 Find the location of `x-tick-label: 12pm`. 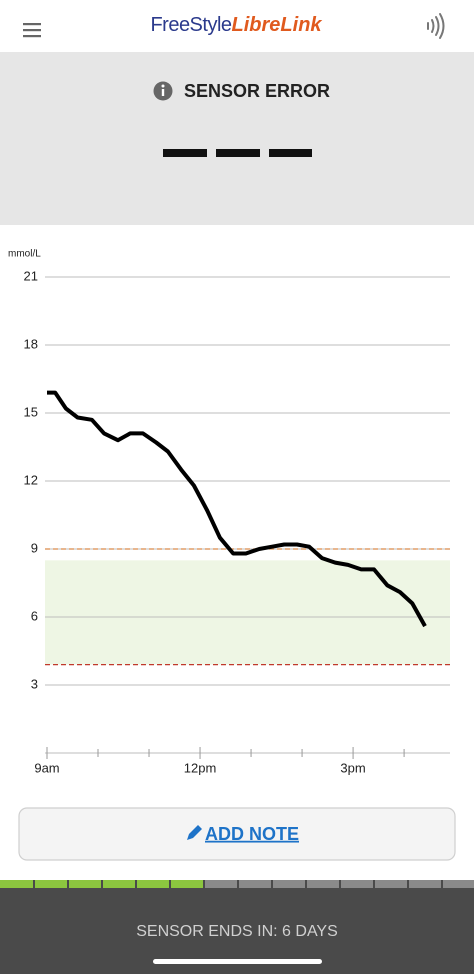

x-tick-label: 12pm is located at coordinates (200, 767).